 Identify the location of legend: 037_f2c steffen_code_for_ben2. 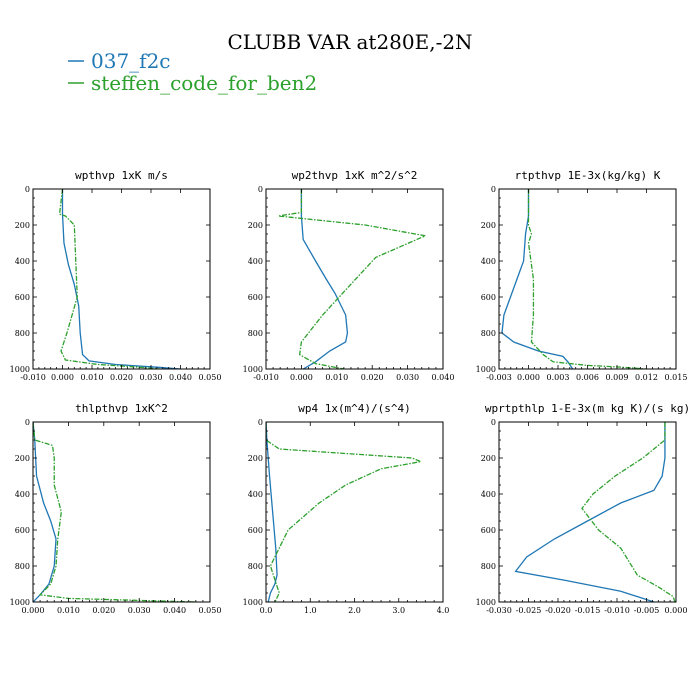
(192, 72).